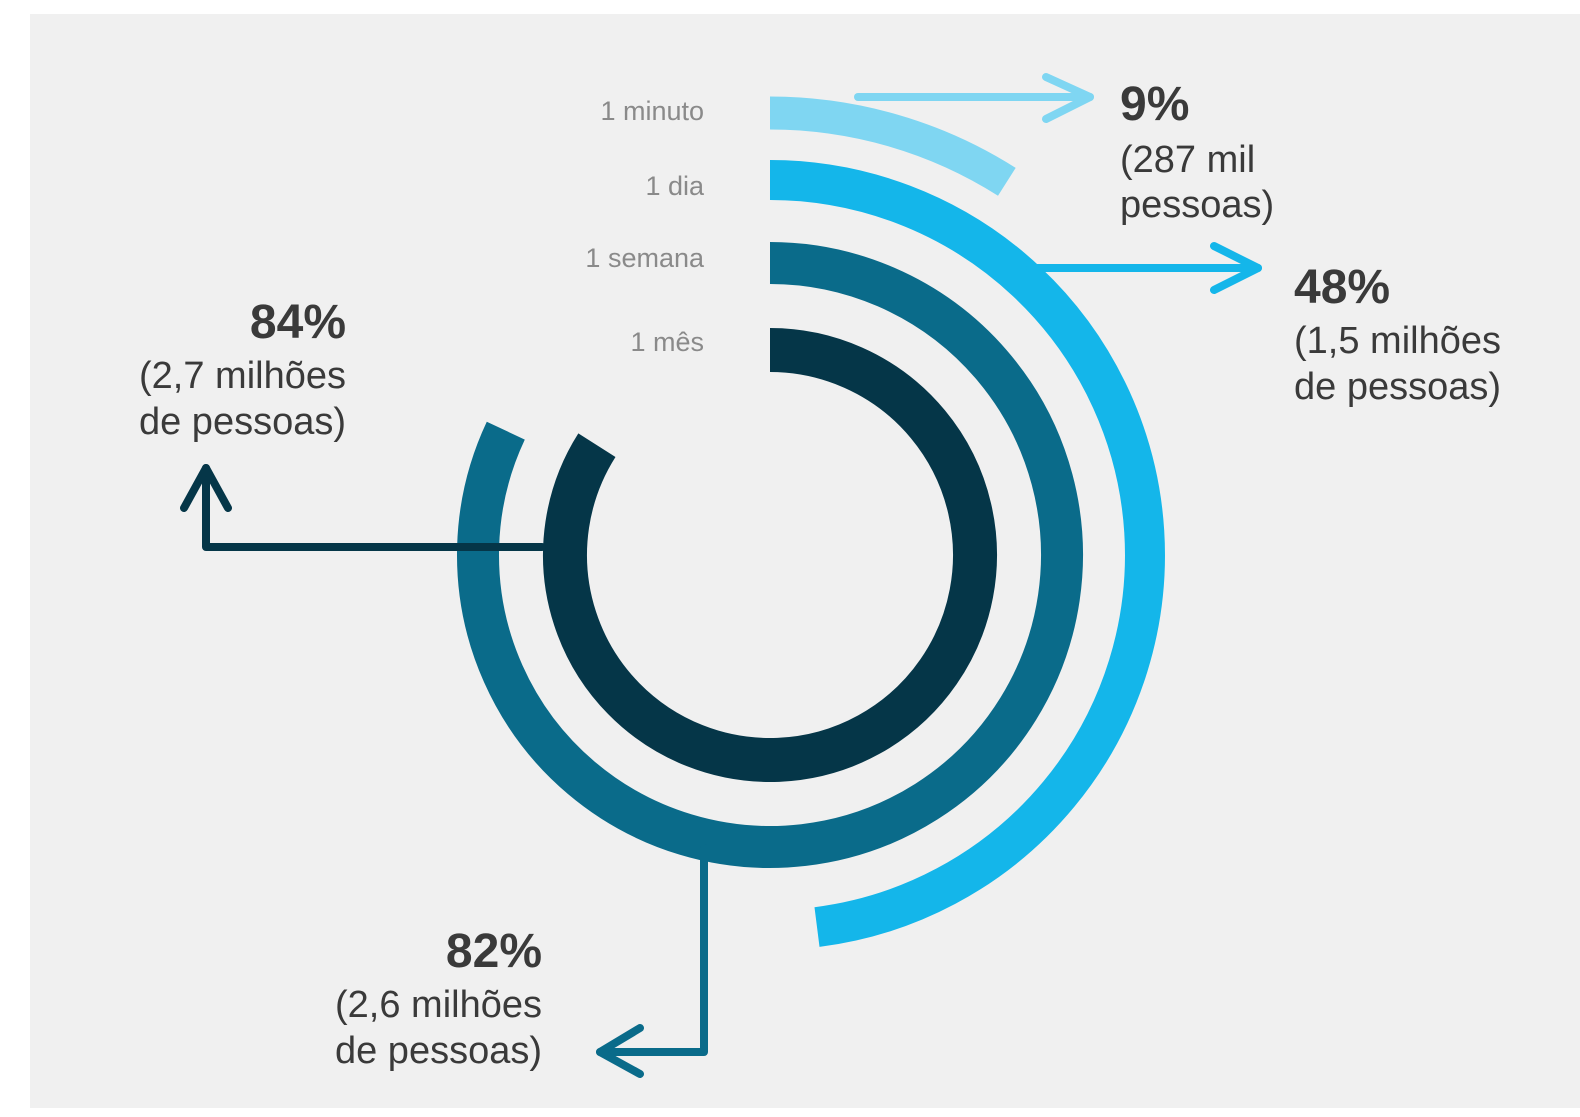  Describe the element at coordinates (1197, 205) in the screenshot. I see `people-label-1-minuto-line-2: pessoas)` at that location.